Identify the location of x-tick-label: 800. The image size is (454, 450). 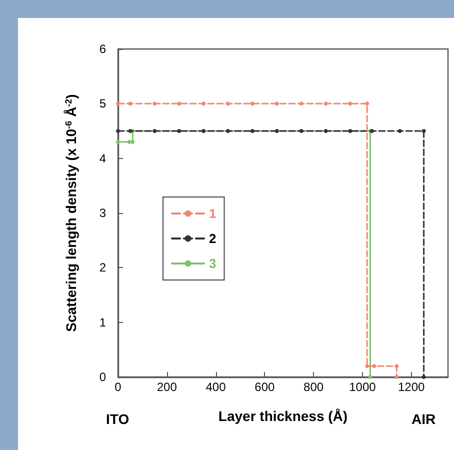
(314, 387).